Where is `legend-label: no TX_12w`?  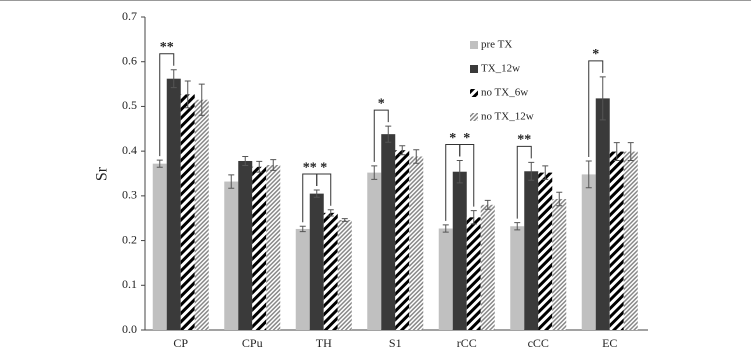 legend-label: no TX_12w is located at coordinates (507, 117).